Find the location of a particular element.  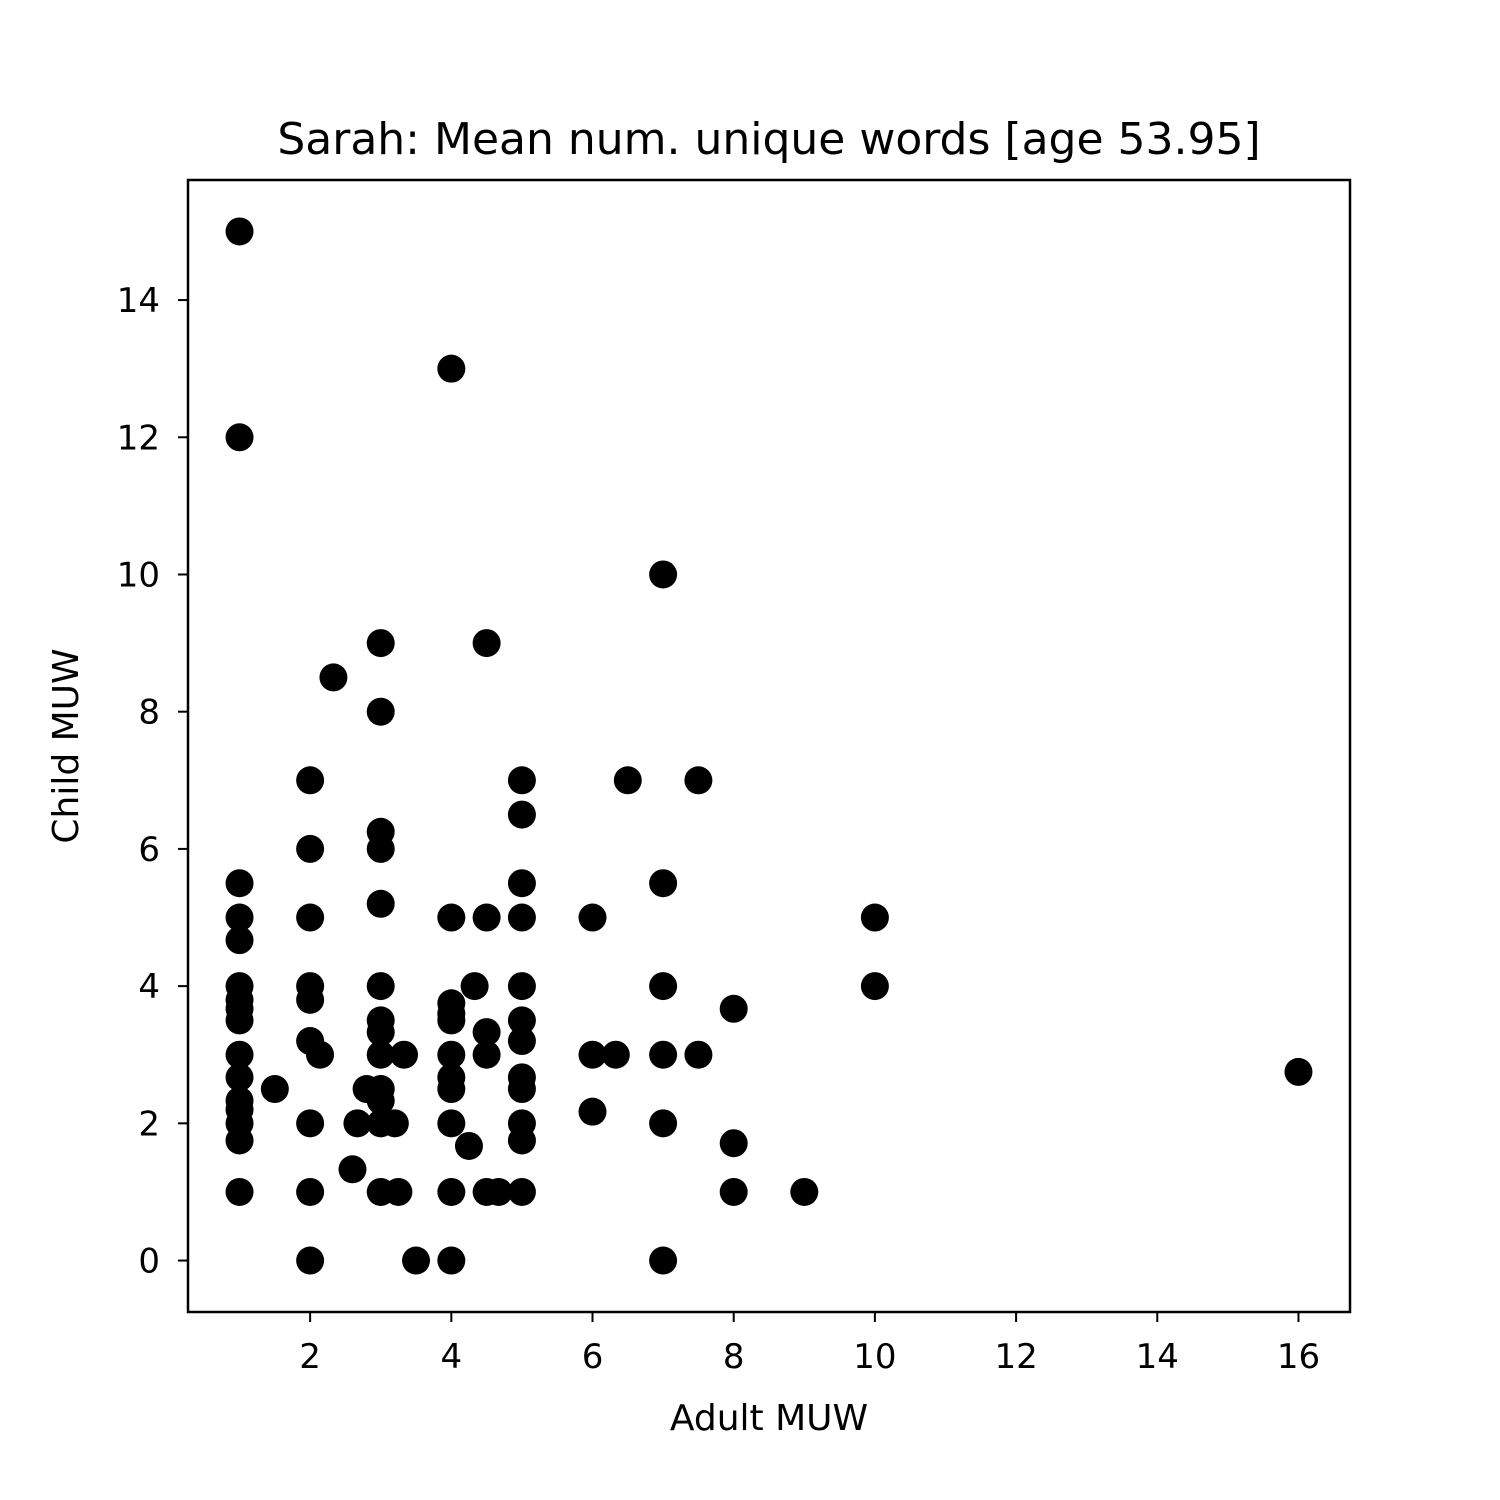

y-tick-label: 14 is located at coordinates (138, 301).